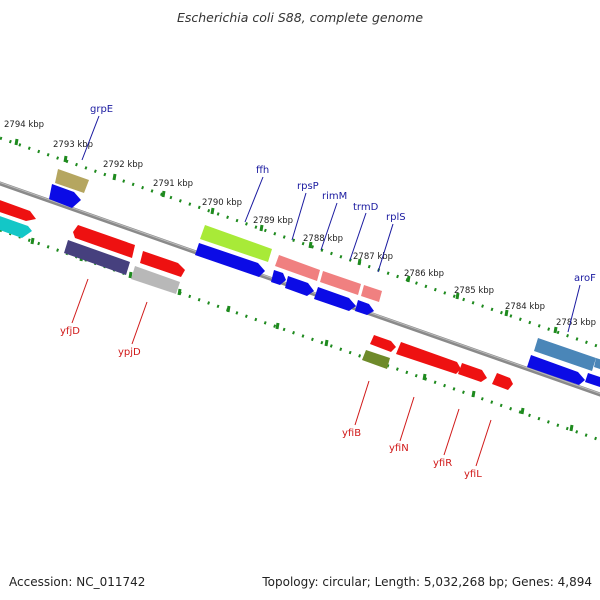 The image size is (600, 600). I want to click on gene-feature-yfjD, so click(97, 257).